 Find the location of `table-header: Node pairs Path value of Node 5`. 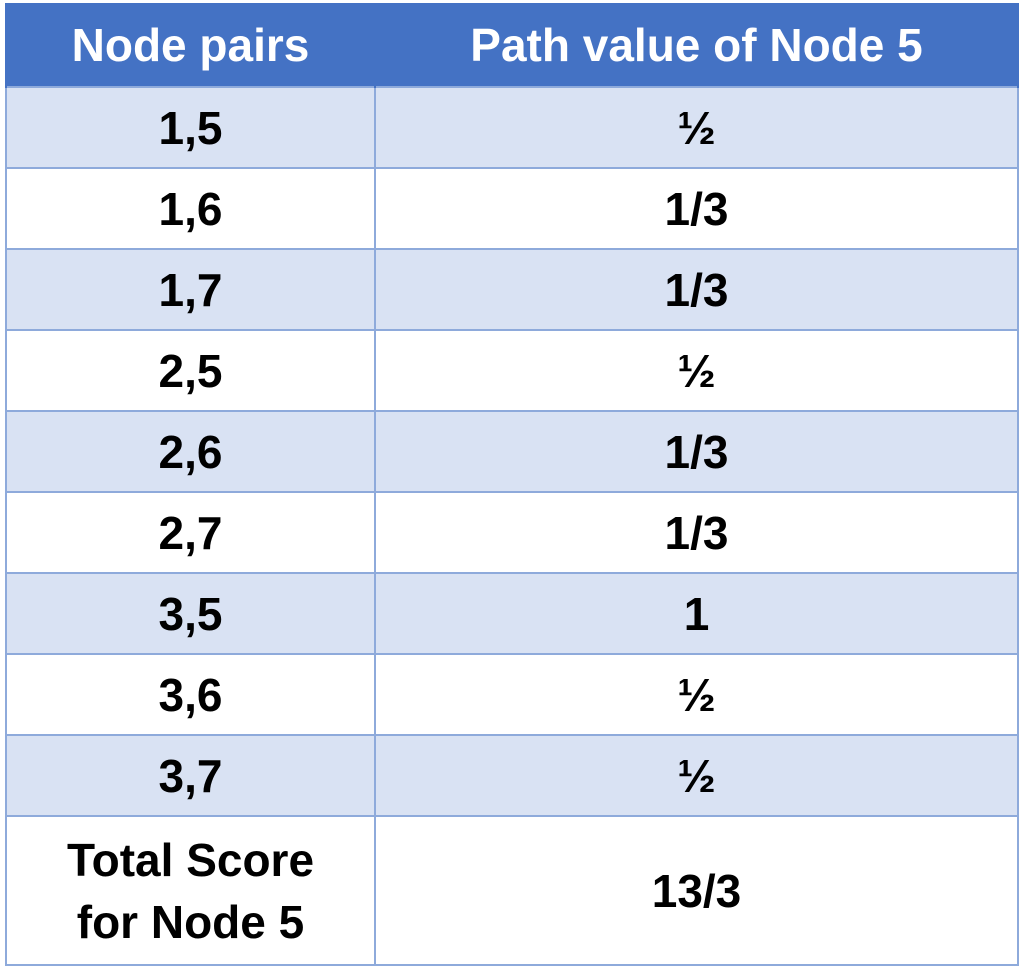

table-header: Node pairs Path value of Node 5 is located at coordinates (512, 45).